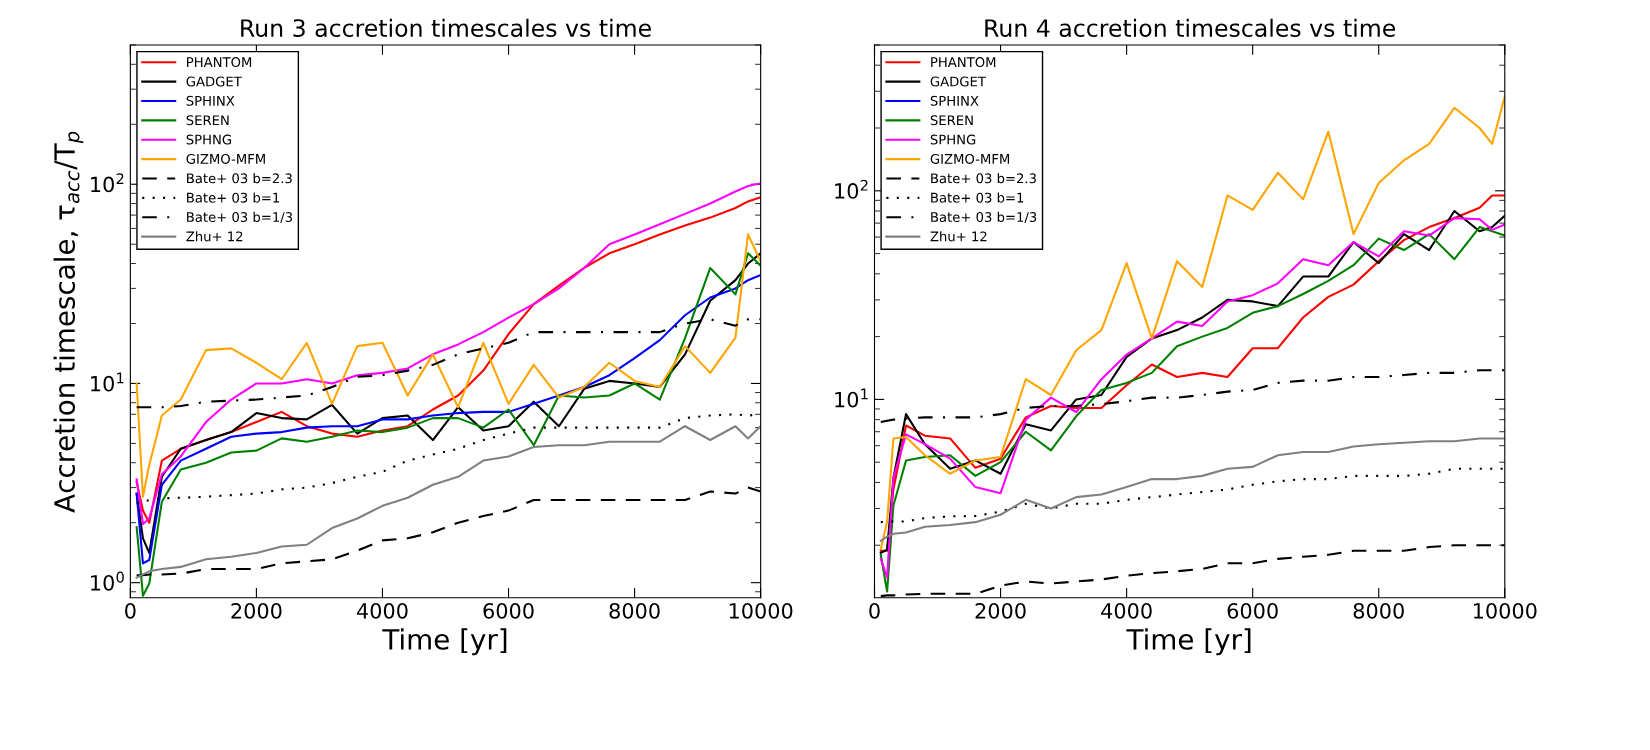  I want to click on y-axis-title: Accretion timescale, τ$_{acc}$/T$_{p}$, so click(68, 322).